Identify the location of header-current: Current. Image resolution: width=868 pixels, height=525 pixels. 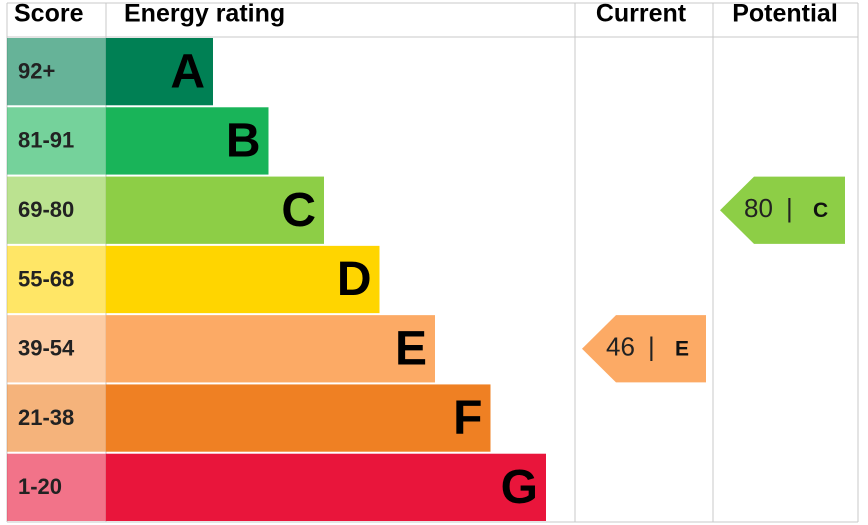
(641, 14).